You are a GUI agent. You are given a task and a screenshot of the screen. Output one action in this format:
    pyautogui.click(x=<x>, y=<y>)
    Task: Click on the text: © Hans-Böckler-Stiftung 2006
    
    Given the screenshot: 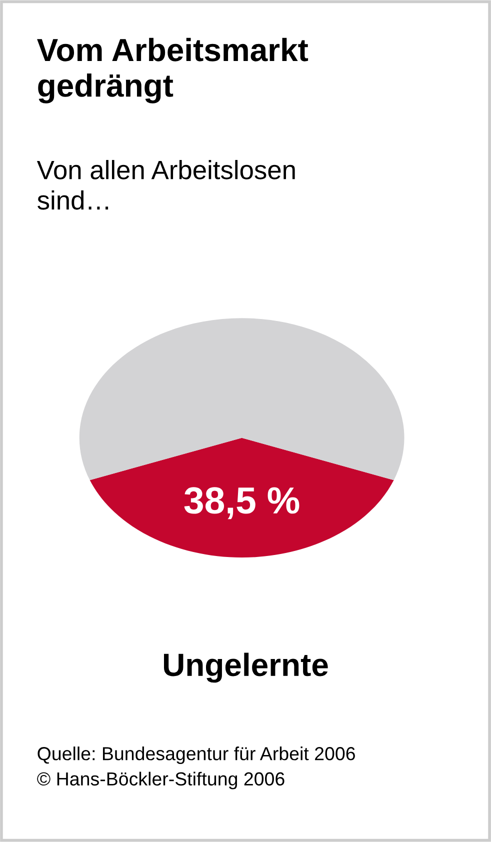 What is the action you would take?
    pyautogui.click(x=160, y=781)
    